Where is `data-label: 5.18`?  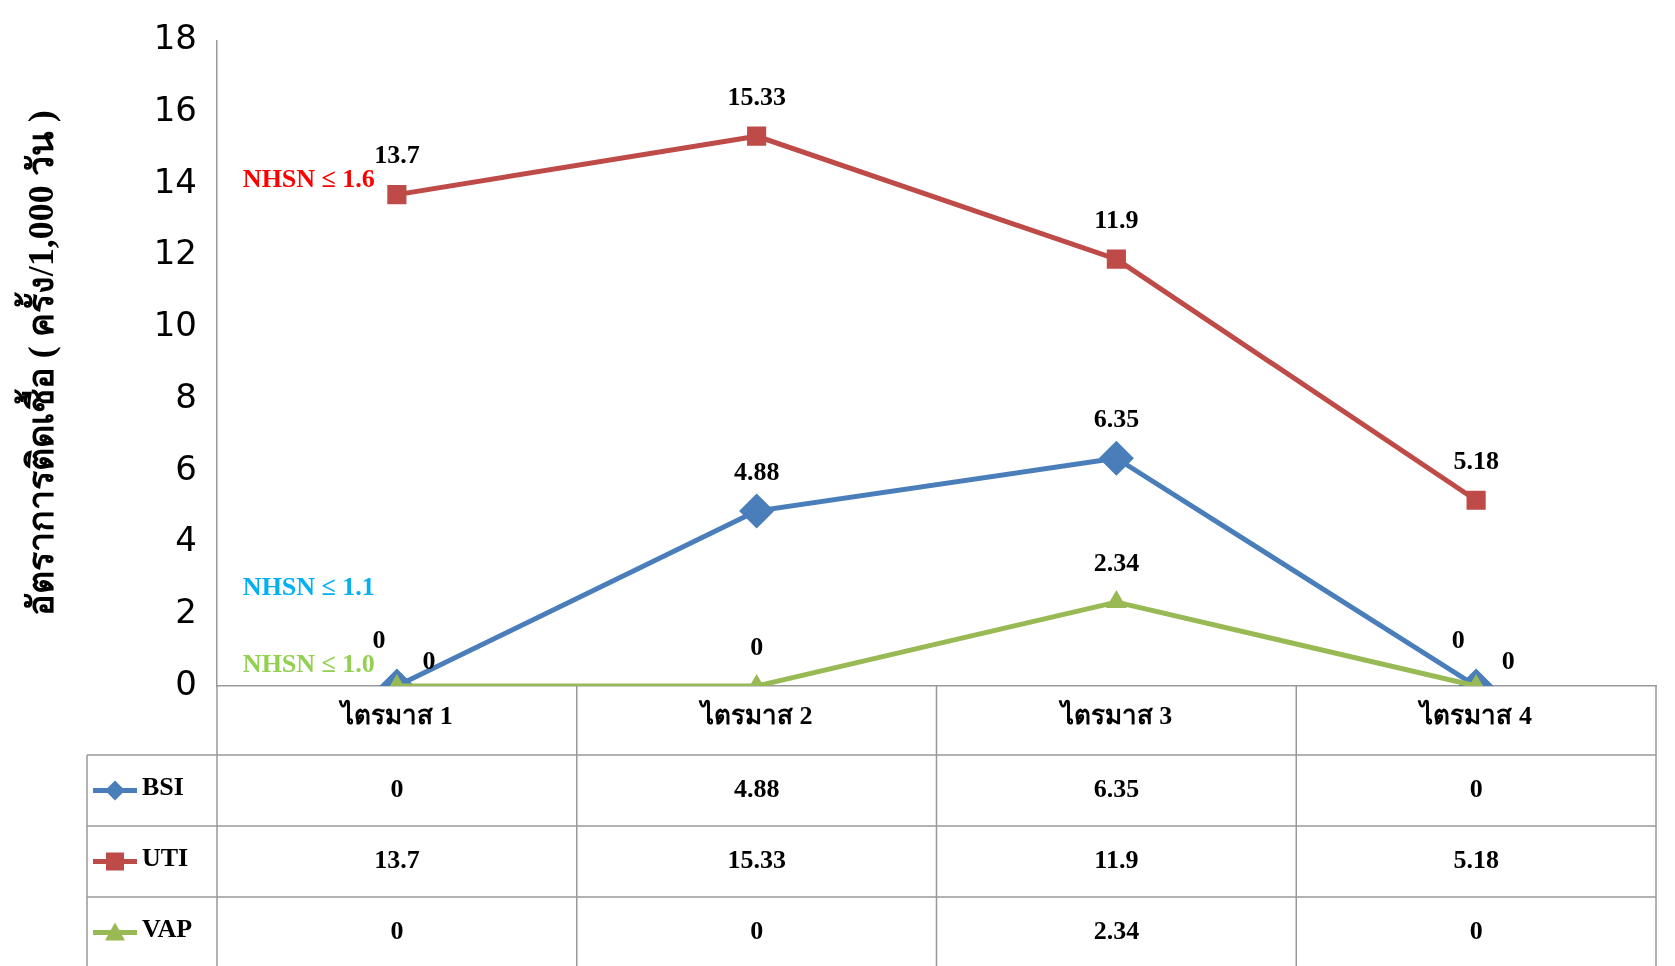
data-label: 5.18 is located at coordinates (1476, 860).